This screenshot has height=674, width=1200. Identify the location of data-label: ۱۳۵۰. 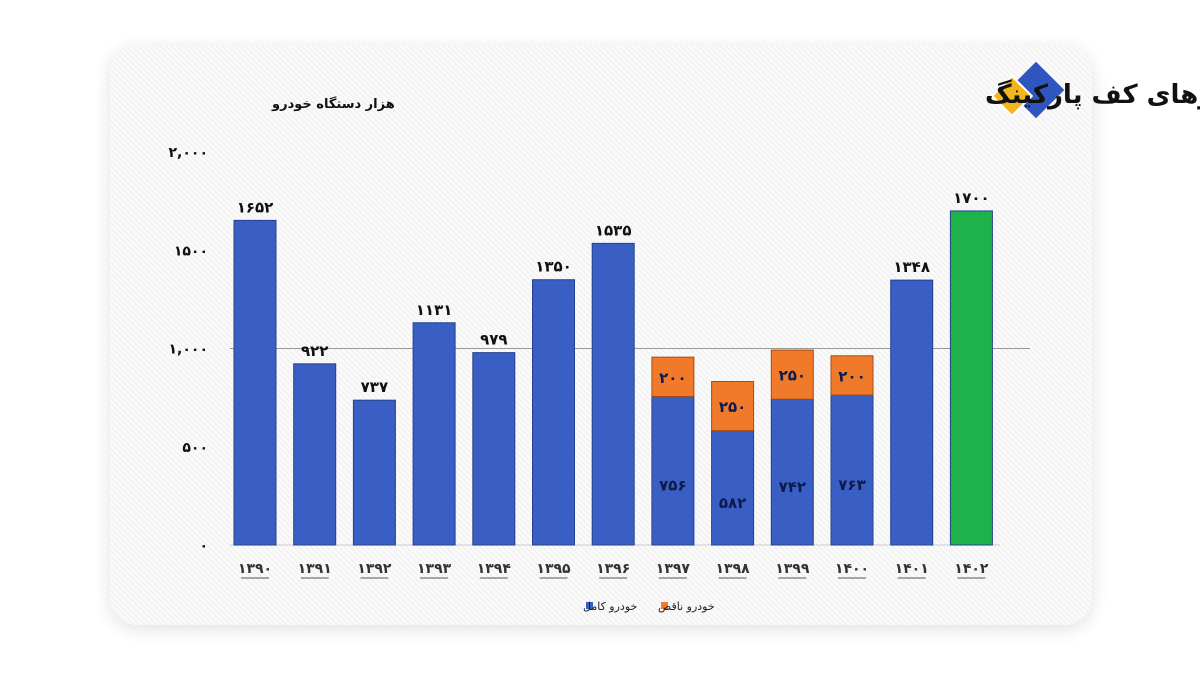
(553, 267).